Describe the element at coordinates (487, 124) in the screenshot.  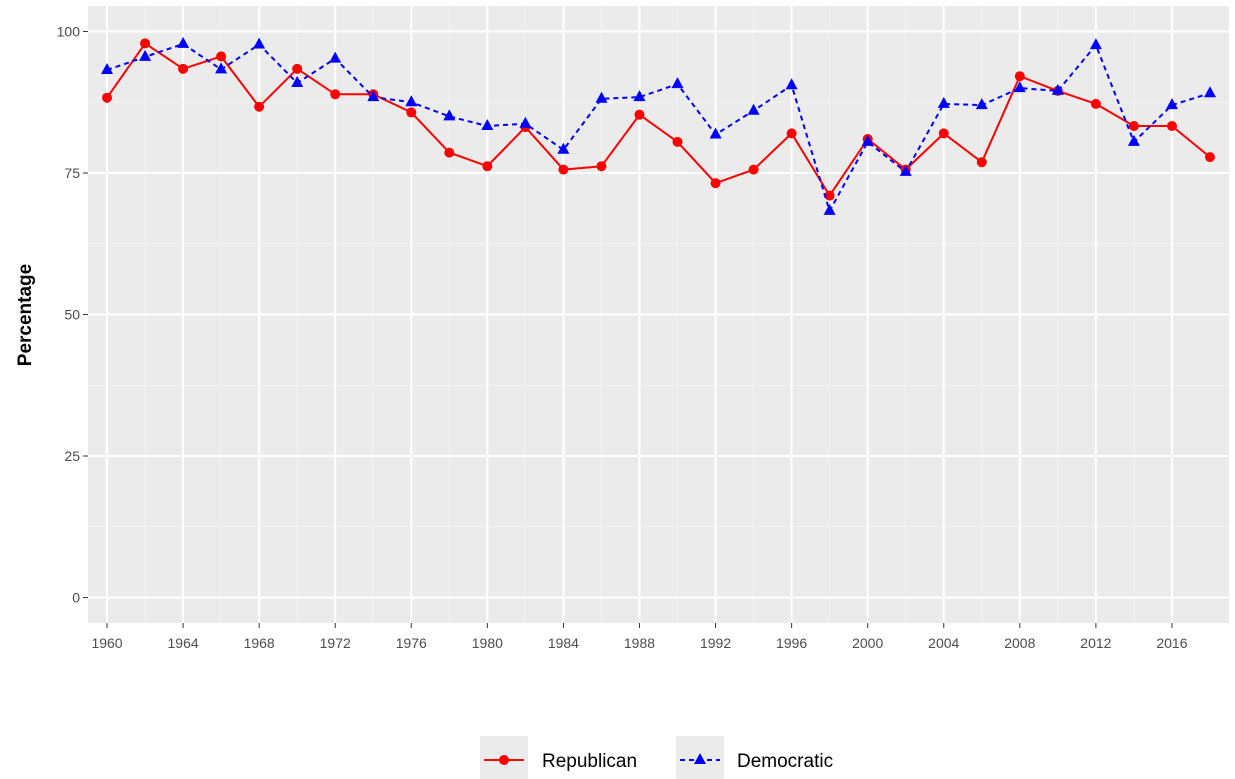
I see `point-democratic-1980` at that location.